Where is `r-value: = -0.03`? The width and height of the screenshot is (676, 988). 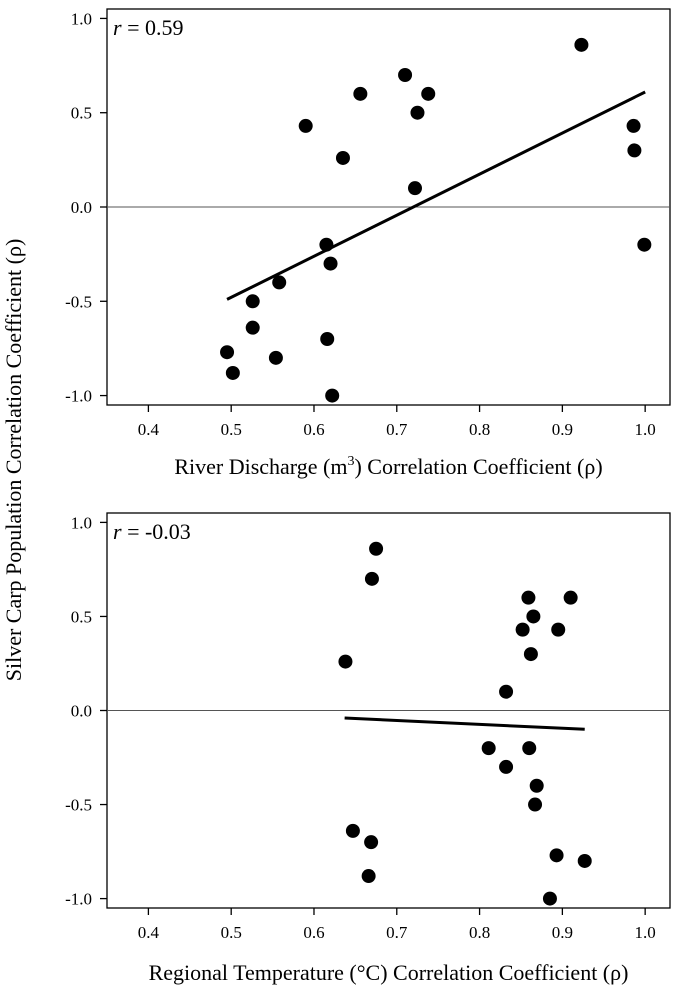 r-value: = -0.03 is located at coordinates (156, 531).